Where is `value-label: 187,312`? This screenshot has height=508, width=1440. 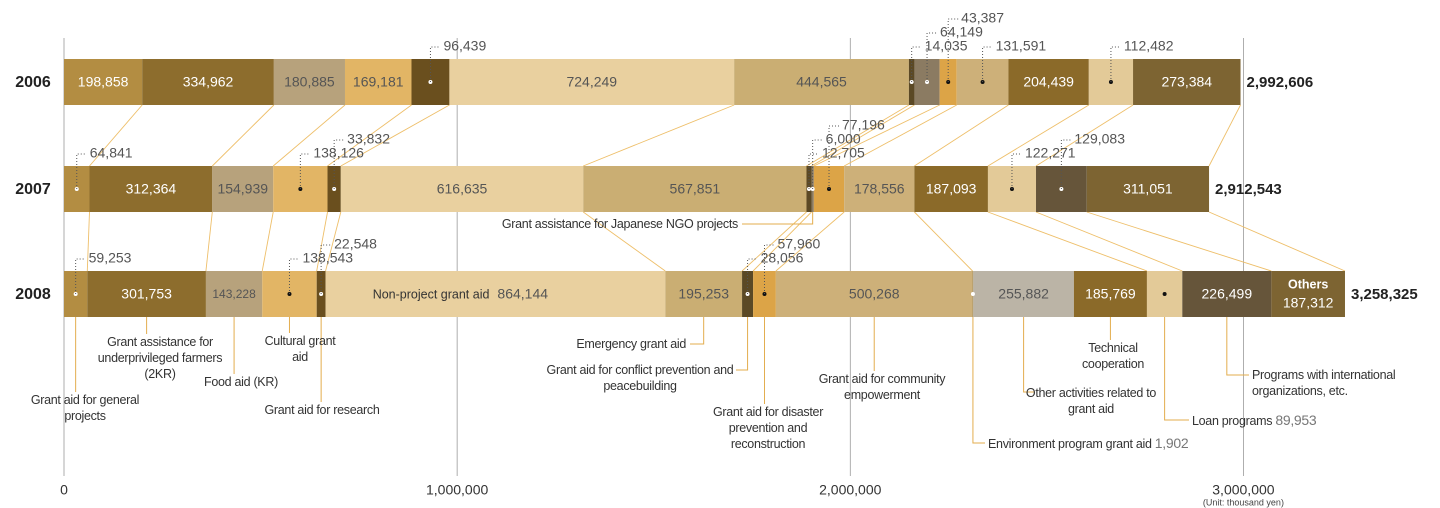 value-label: 187,312 is located at coordinates (1308, 303).